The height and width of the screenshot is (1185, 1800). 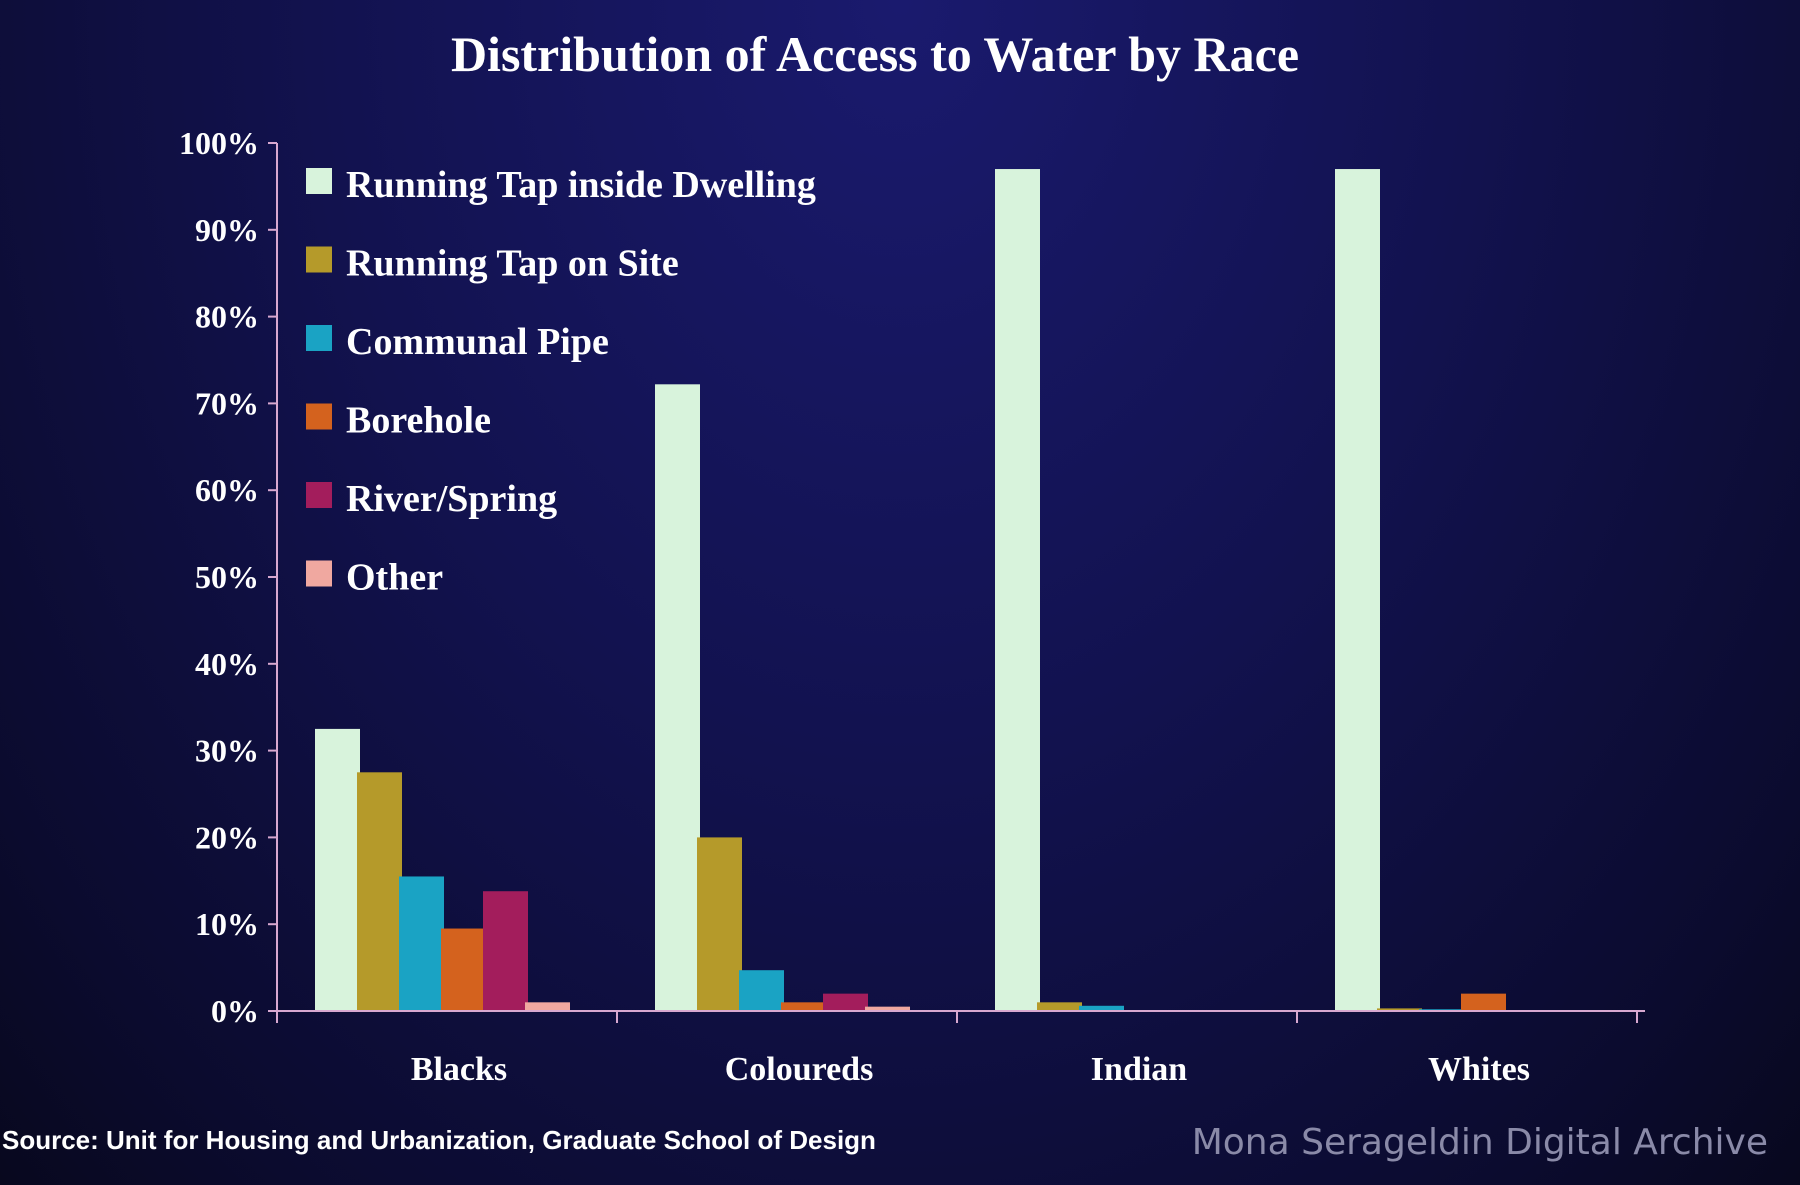 I want to click on y-tick-label: 60%, so click(x=227, y=490).